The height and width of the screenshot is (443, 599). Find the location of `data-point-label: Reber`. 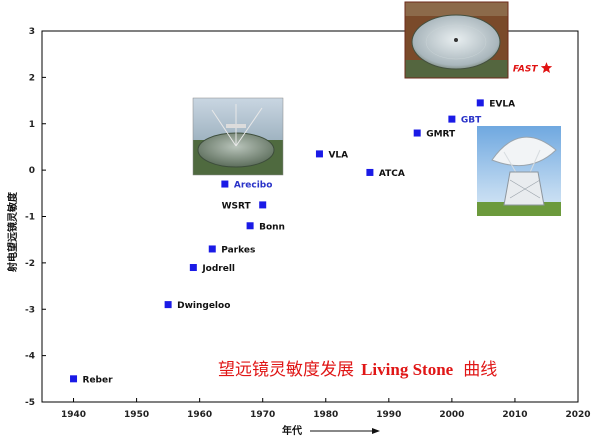

data-point-label: Reber is located at coordinates (98, 380).